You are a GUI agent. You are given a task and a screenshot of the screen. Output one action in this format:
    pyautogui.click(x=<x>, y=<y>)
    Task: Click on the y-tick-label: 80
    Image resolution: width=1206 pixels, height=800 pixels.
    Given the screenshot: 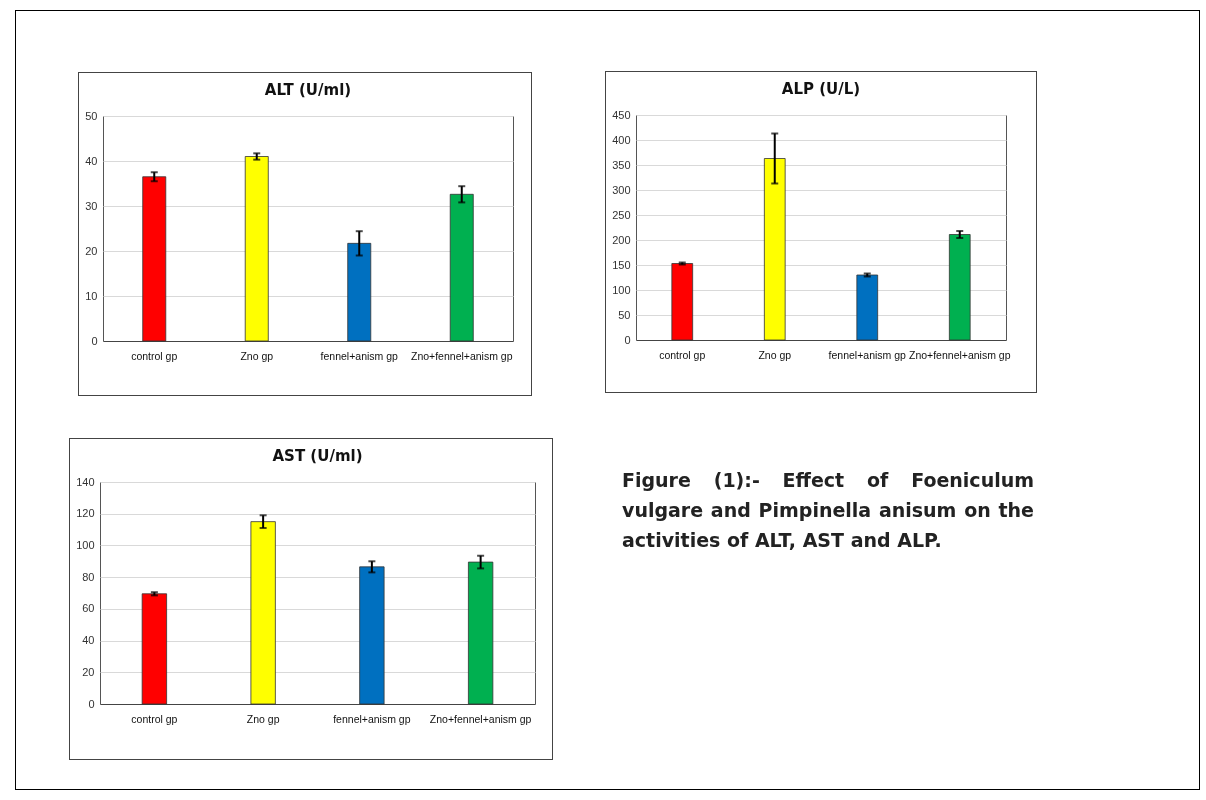 What is the action you would take?
    pyautogui.click(x=88, y=576)
    